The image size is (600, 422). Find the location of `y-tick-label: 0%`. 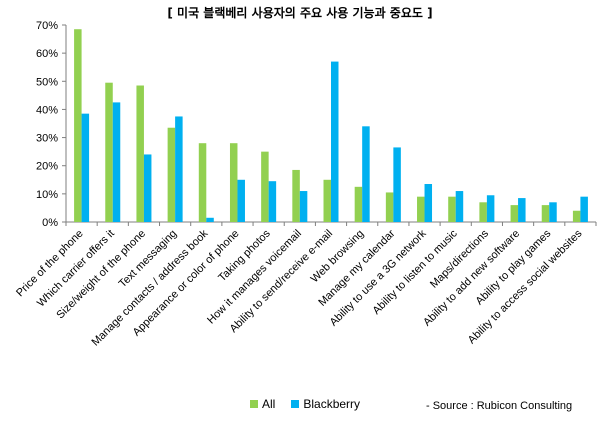

y-tick-label: 0% is located at coordinates (50, 223).